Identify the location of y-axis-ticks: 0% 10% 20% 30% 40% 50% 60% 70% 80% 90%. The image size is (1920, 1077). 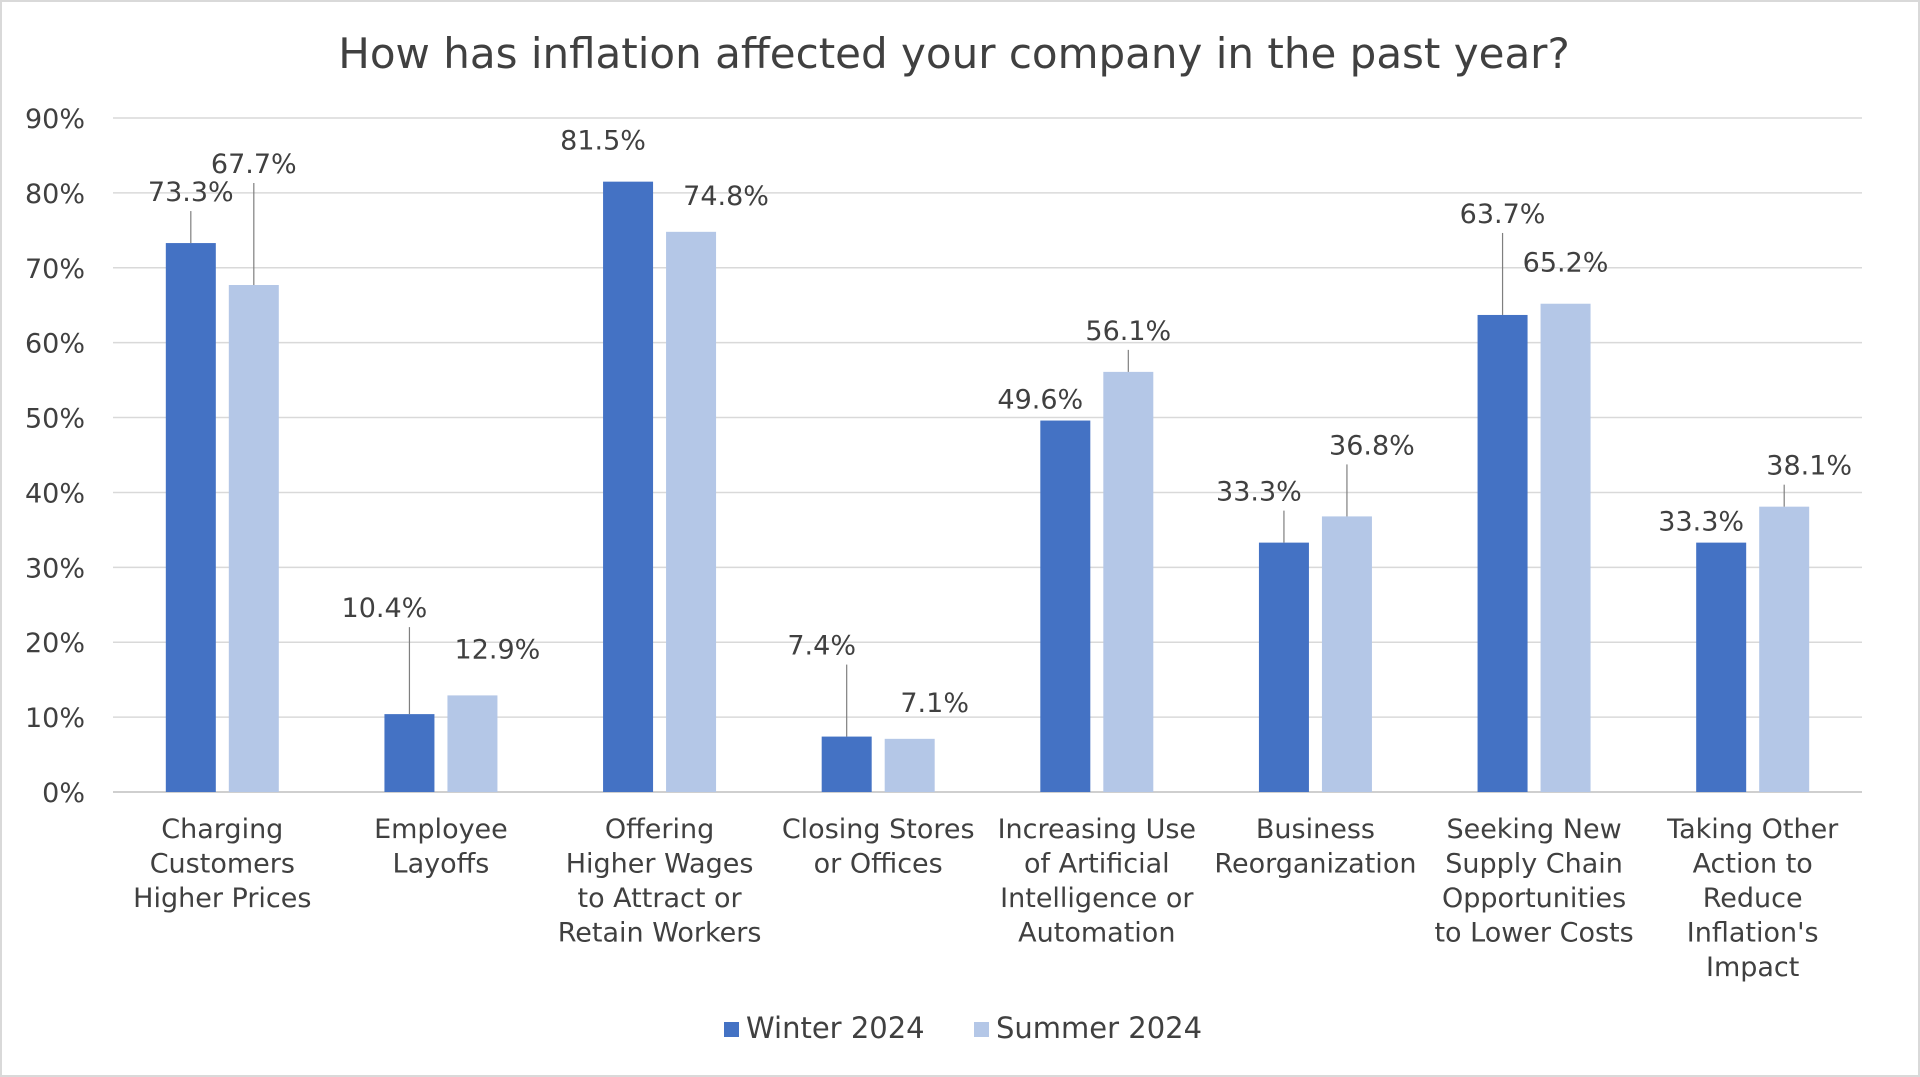
(55, 456).